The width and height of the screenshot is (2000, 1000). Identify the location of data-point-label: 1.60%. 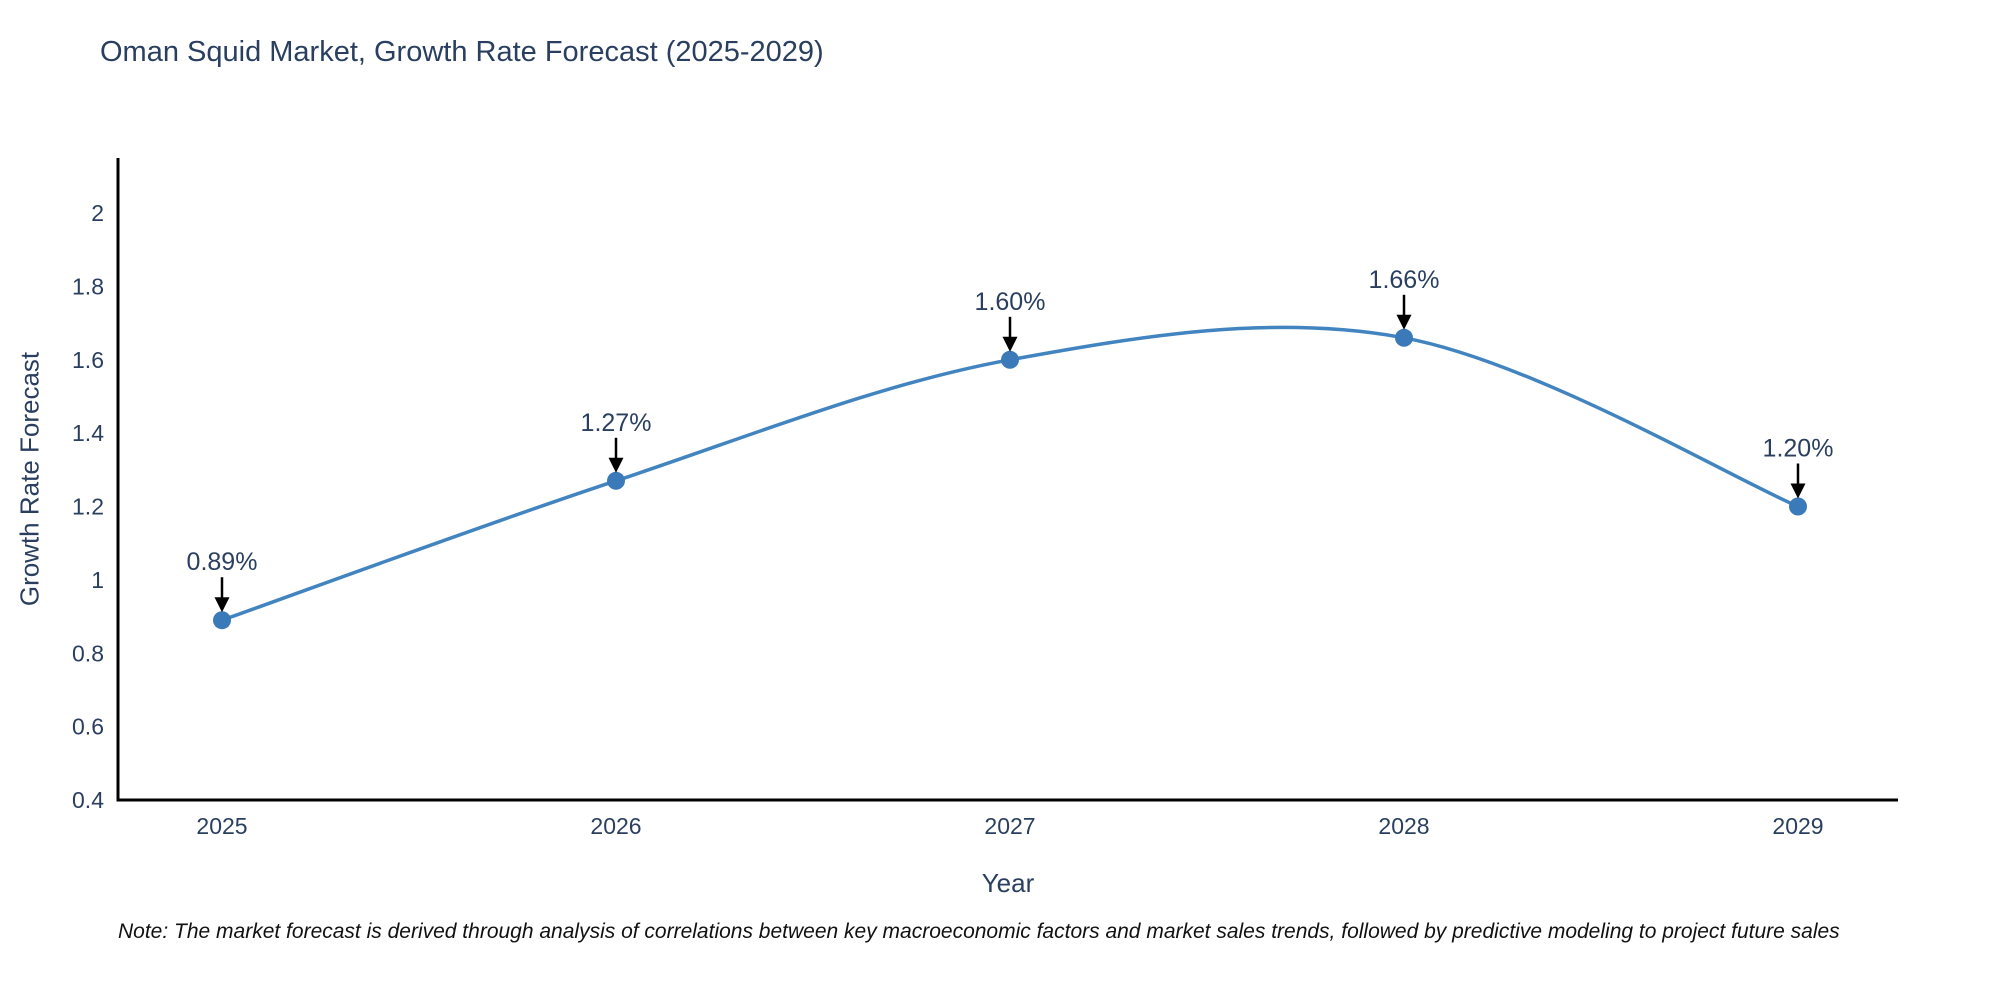
(1010, 302).